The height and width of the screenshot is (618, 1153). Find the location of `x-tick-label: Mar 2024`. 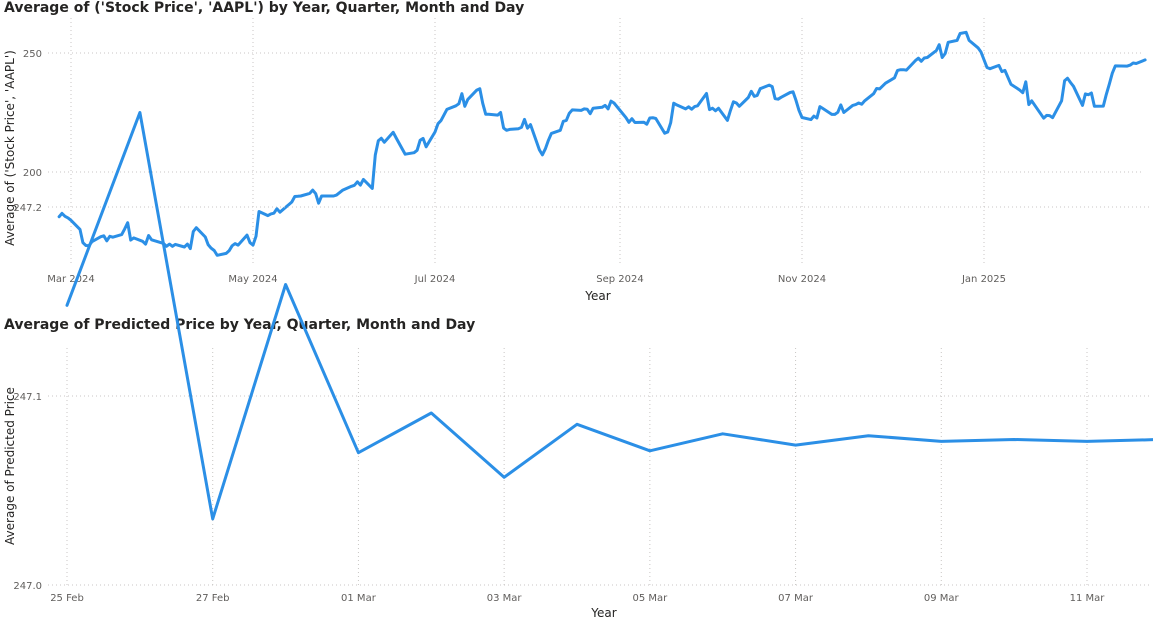

x-tick-label: Mar 2024 is located at coordinates (71, 279).